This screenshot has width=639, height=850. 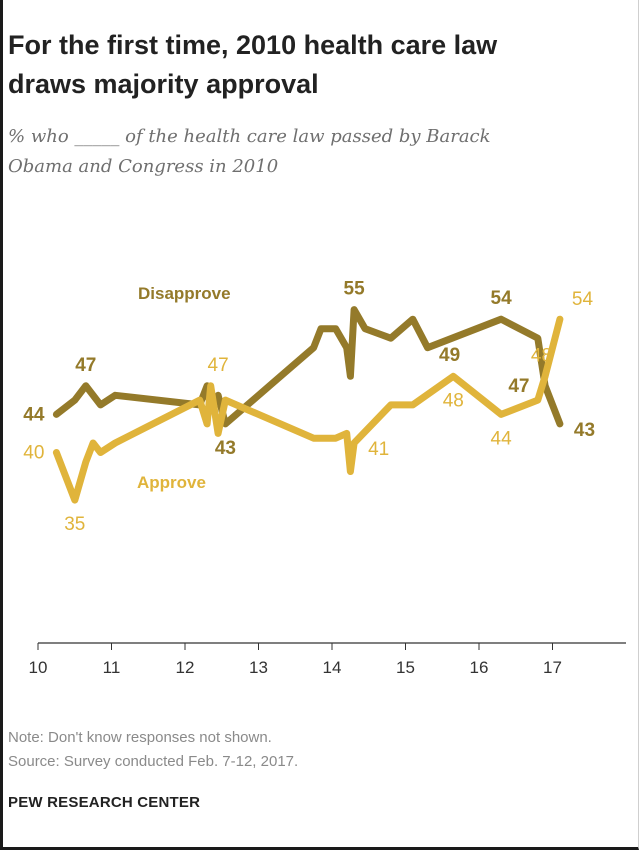 I want to click on approve-data-label: 35, so click(x=74, y=524).